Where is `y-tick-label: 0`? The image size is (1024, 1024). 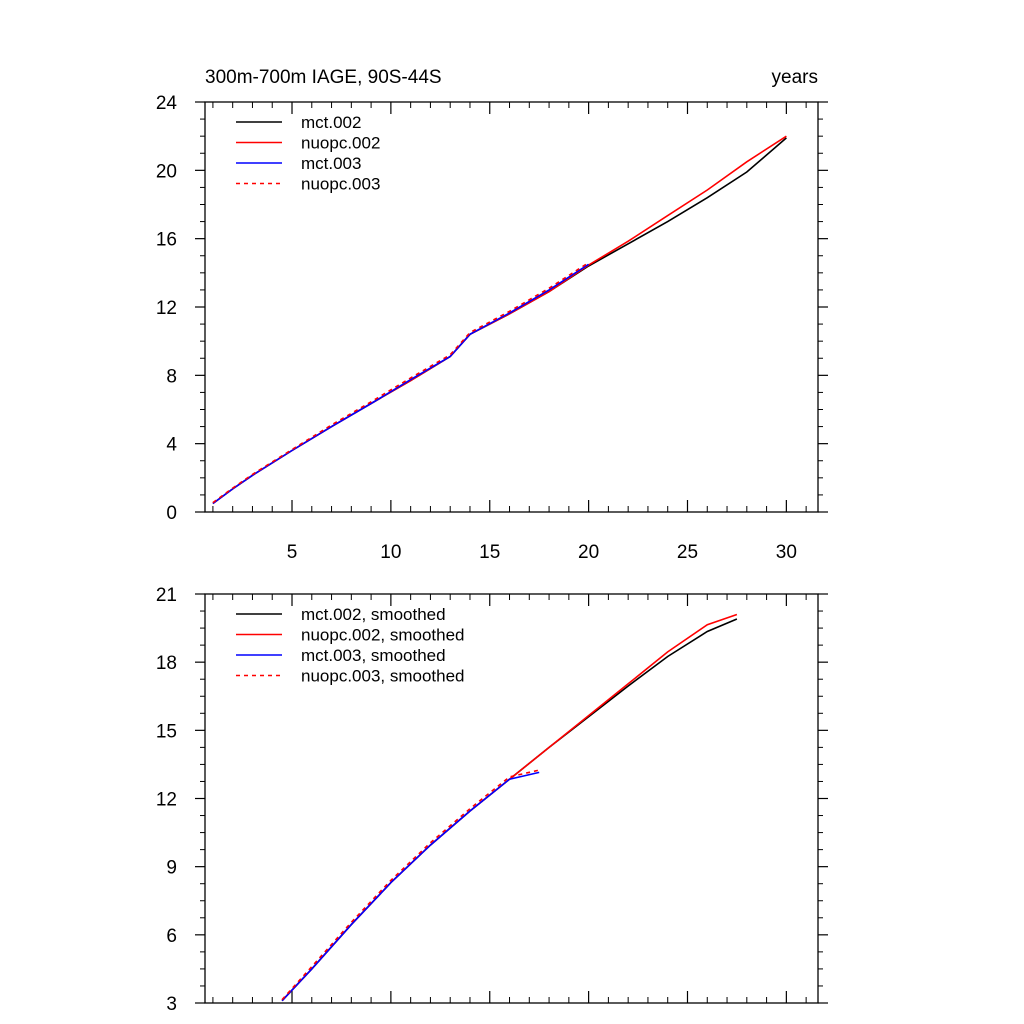 y-tick-label: 0 is located at coordinates (171, 513).